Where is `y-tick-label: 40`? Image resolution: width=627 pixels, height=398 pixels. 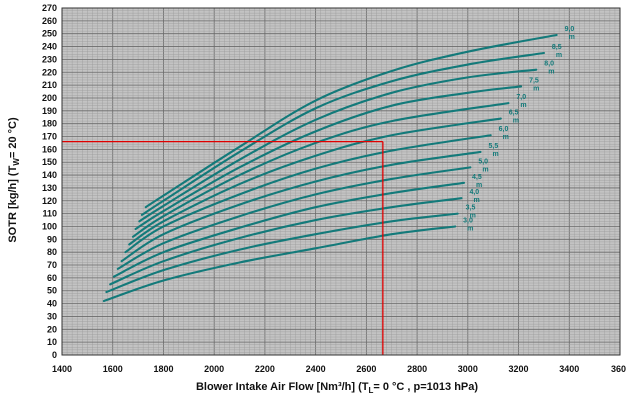
y-tick-label: 40 is located at coordinates (52, 304).